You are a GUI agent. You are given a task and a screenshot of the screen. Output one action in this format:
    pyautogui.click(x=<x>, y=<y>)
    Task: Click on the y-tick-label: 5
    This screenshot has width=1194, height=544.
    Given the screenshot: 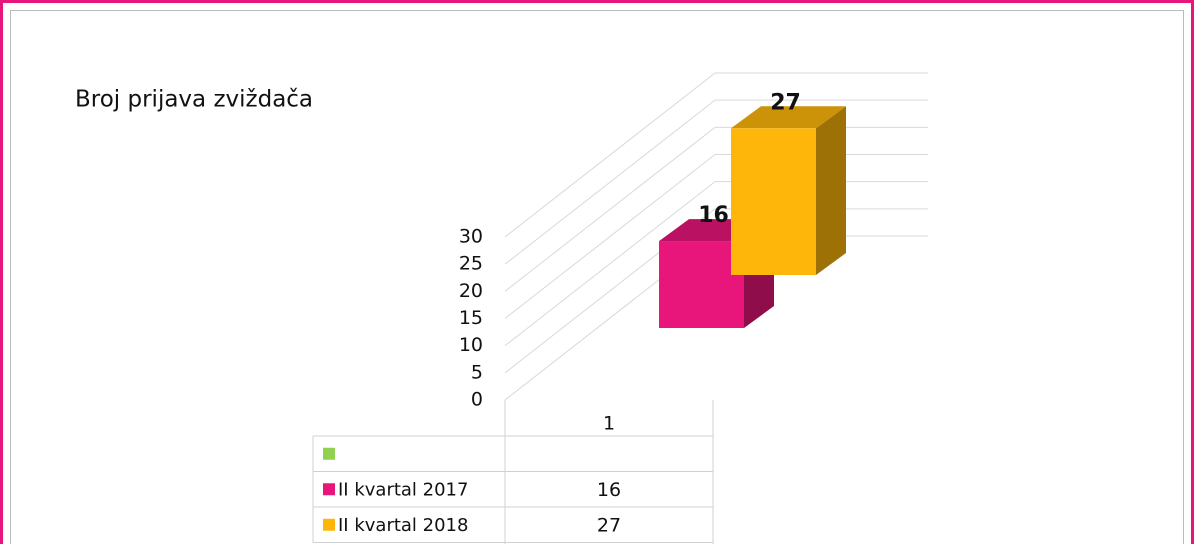 What is the action you would take?
    pyautogui.click(x=477, y=372)
    